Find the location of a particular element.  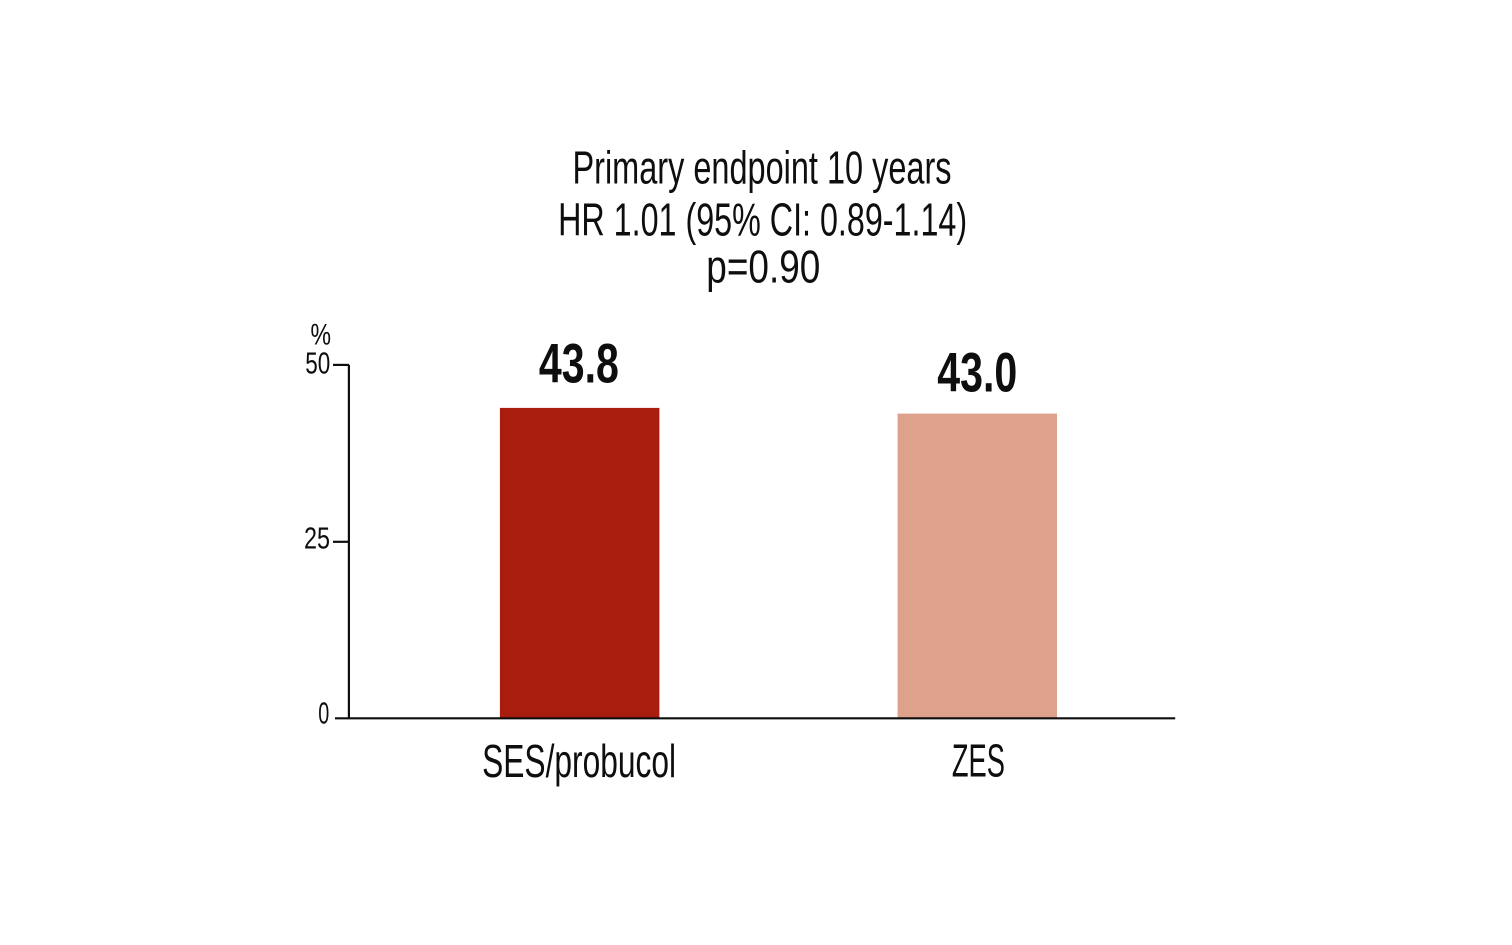

svg-text: HR 1.01 (95% CI: 0.89-1.14) is located at coordinates (762, 220).